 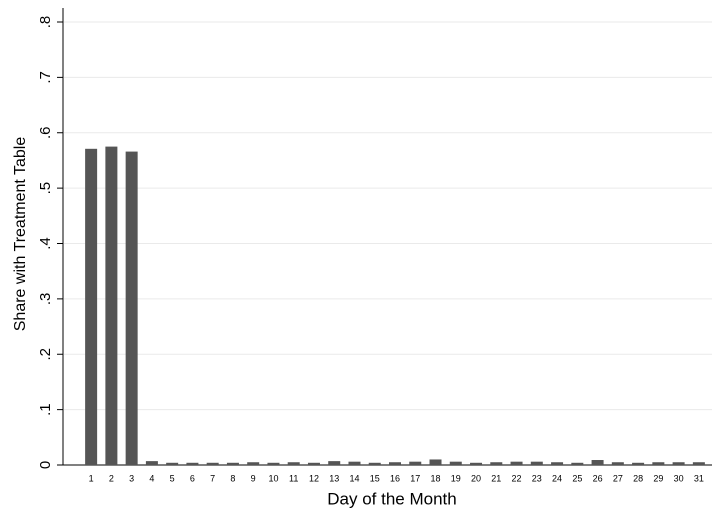 I want to click on x-tick-label: 1, so click(x=91, y=478).